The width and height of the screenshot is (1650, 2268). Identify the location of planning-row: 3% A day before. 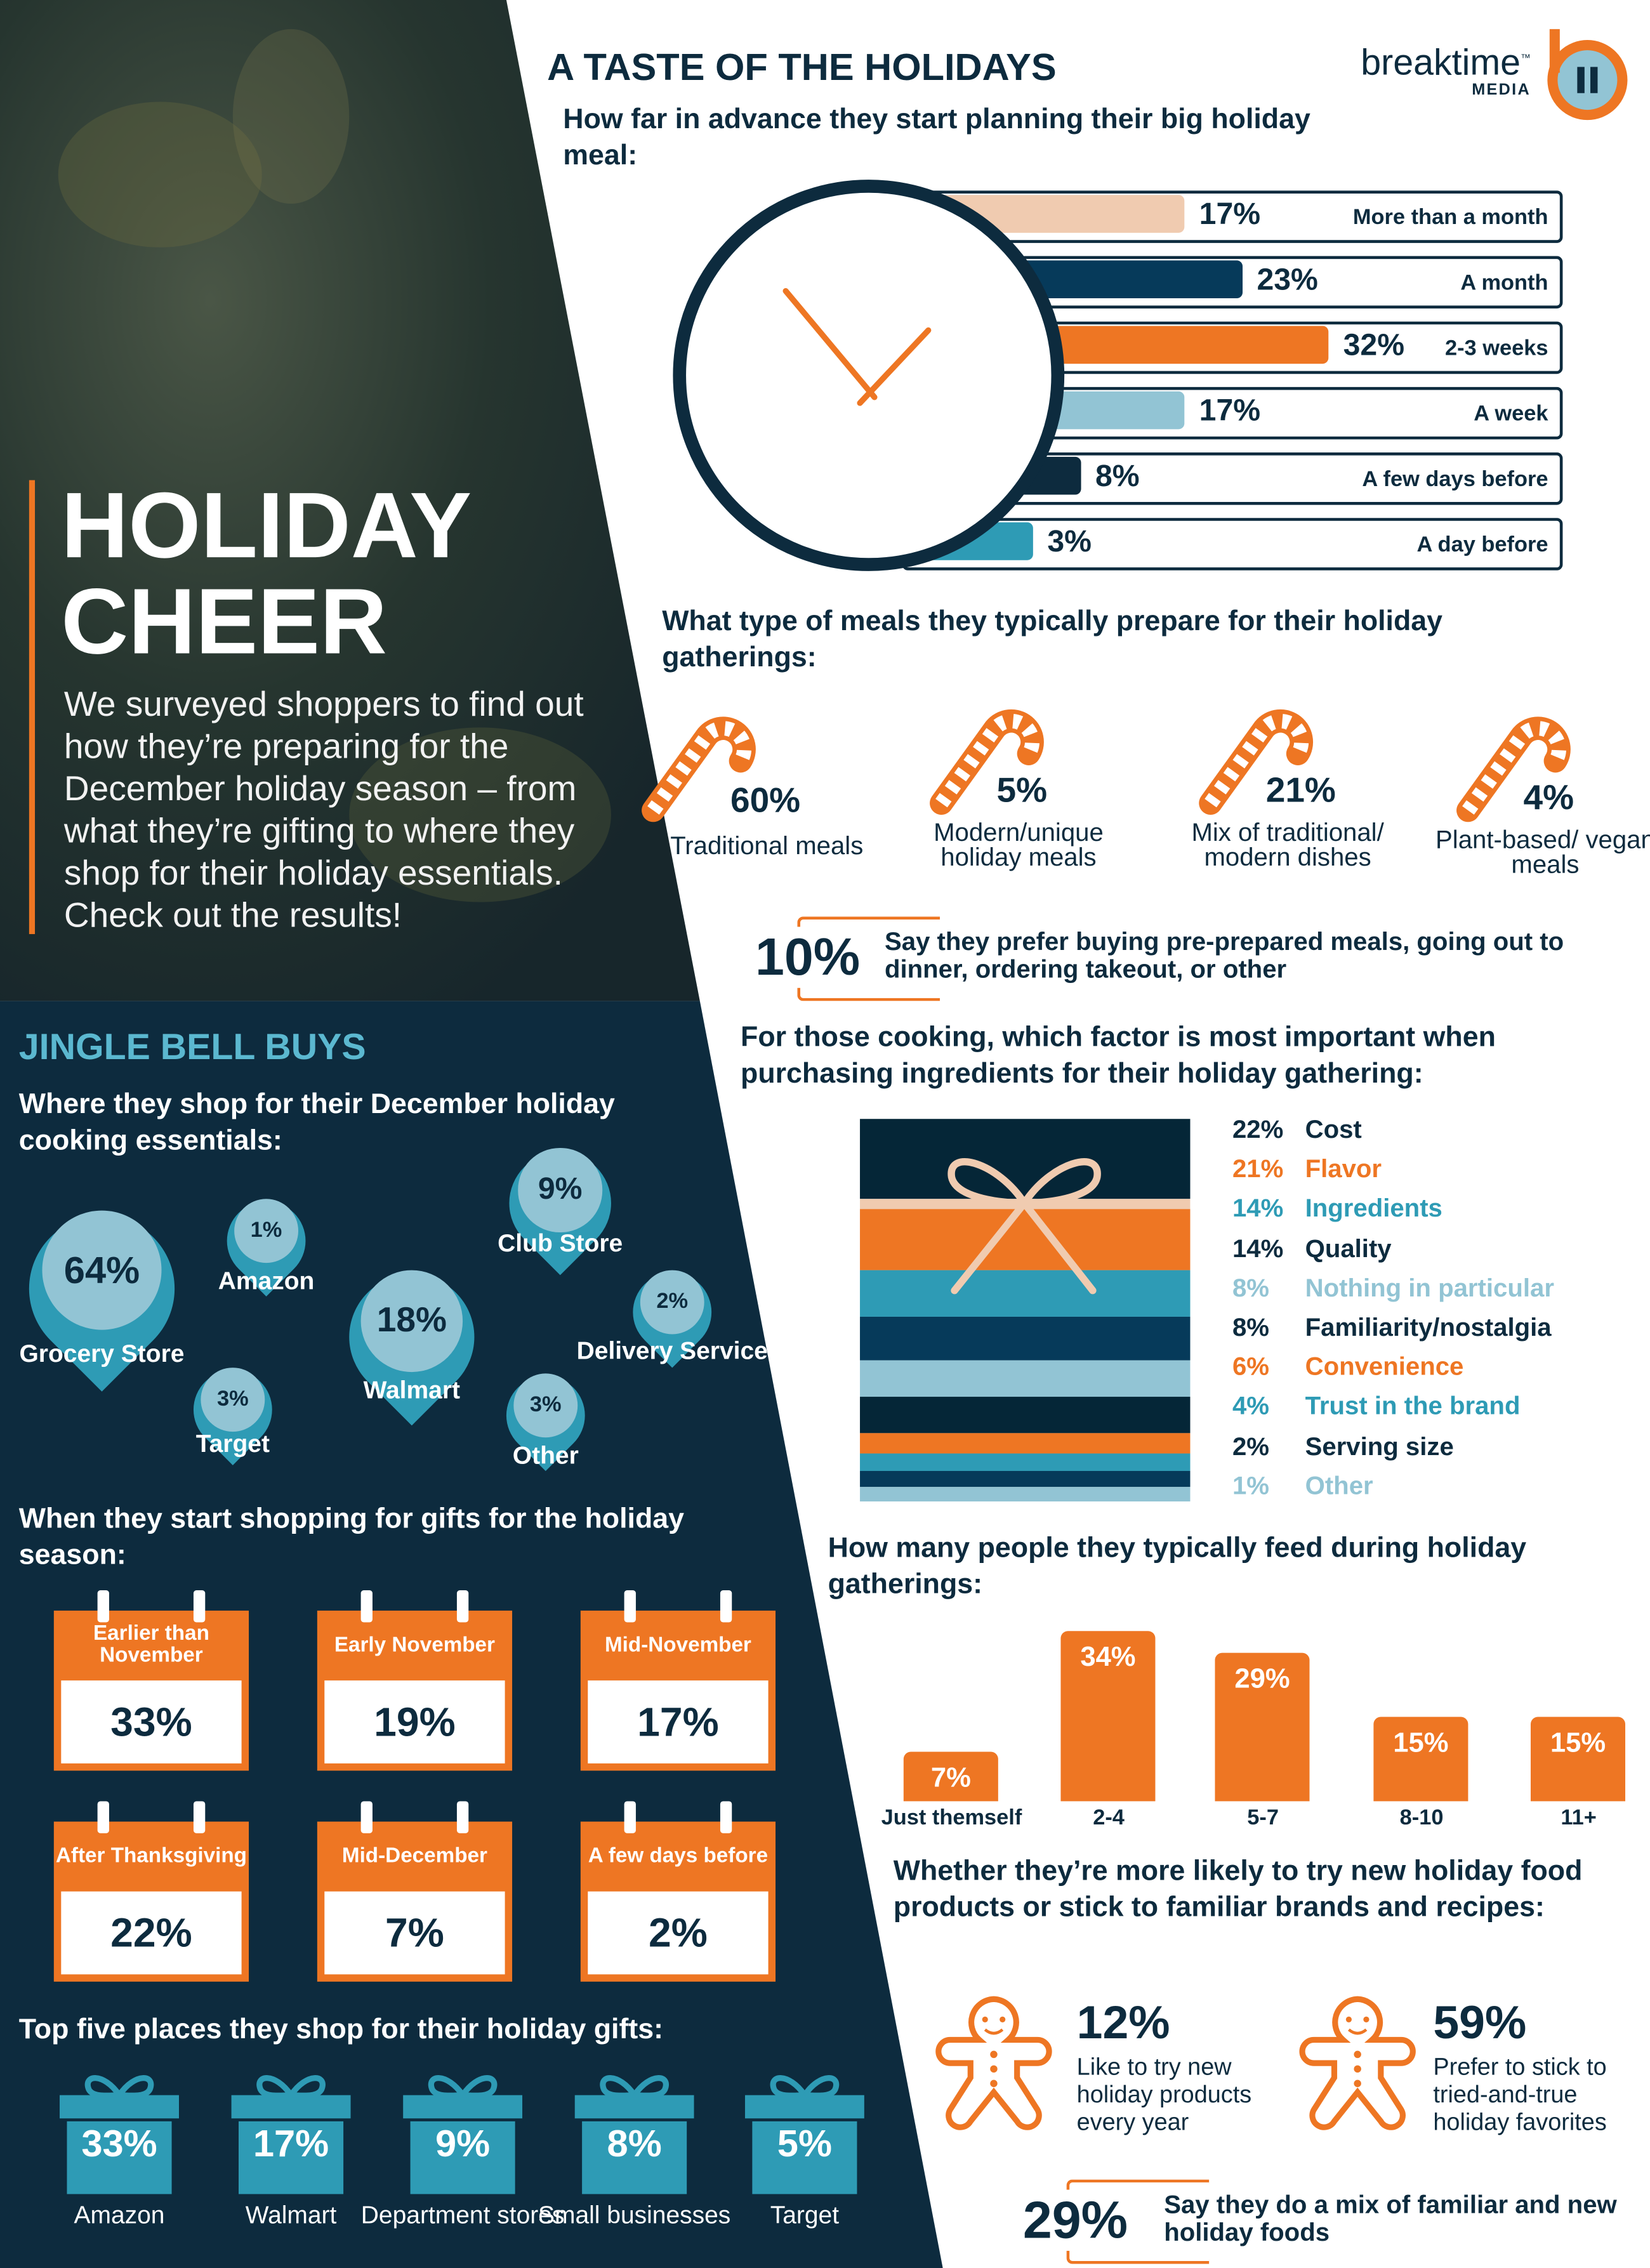
(1232, 544).